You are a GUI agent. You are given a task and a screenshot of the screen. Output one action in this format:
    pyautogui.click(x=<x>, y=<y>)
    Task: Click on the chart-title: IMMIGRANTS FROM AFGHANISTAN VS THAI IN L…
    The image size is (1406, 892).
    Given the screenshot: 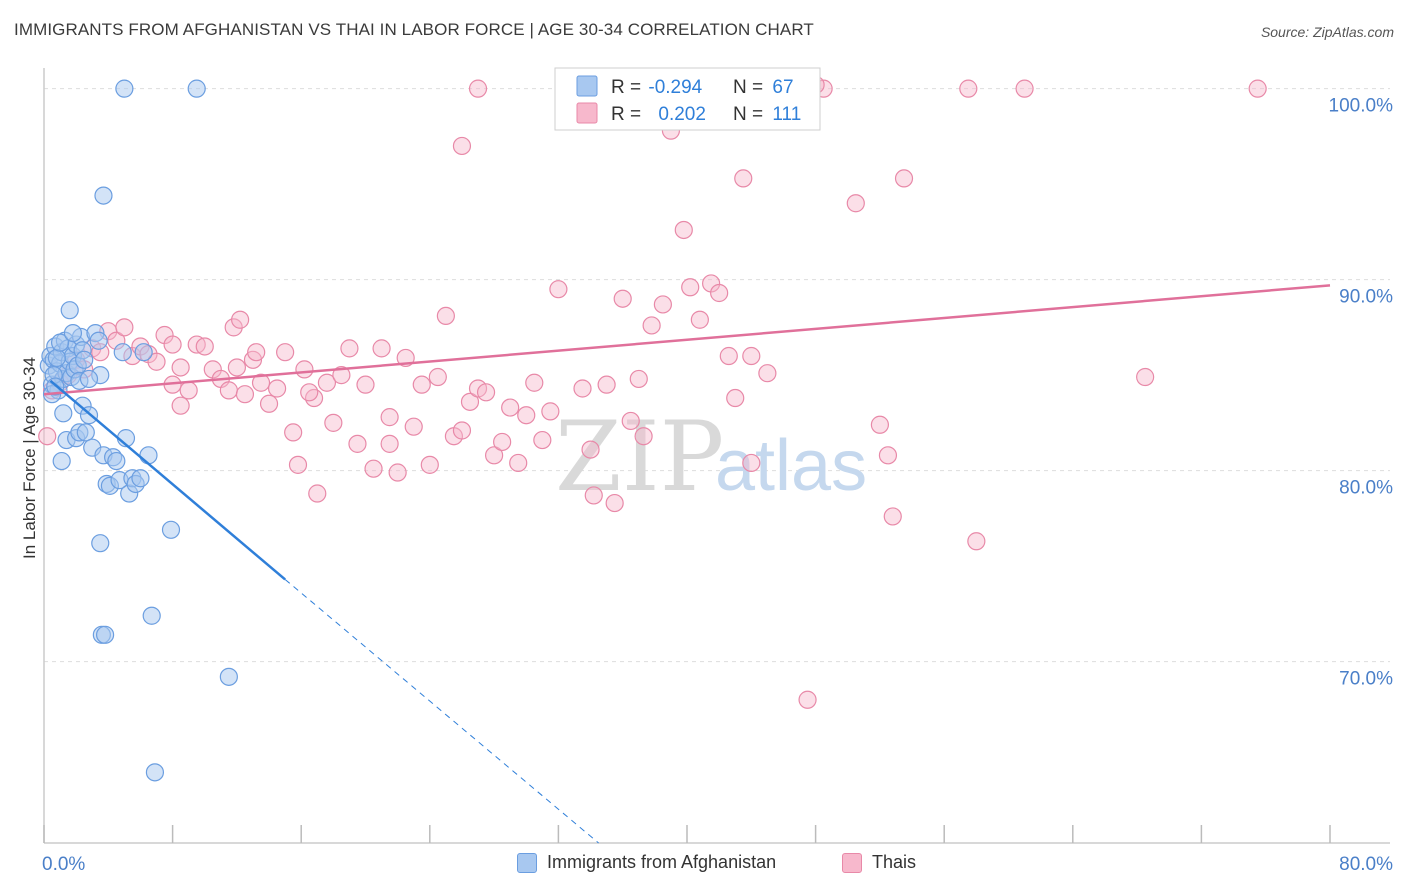 What is the action you would take?
    pyautogui.click(x=414, y=29)
    